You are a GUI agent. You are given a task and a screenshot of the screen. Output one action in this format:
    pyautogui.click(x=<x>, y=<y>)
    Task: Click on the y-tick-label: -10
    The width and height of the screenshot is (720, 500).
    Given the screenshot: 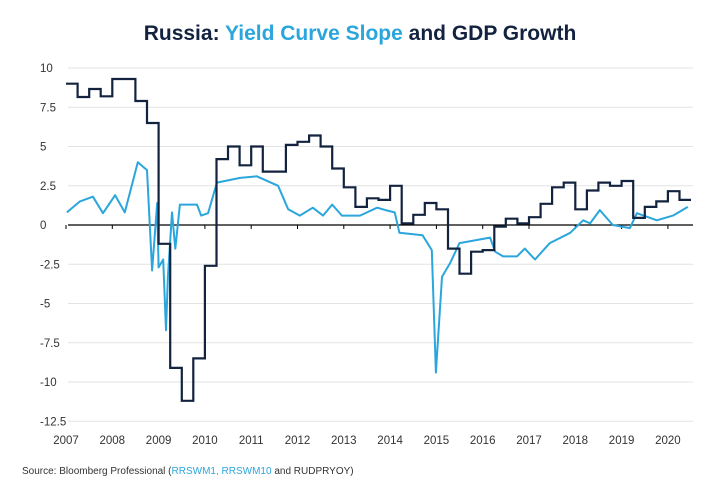 What is the action you would take?
    pyautogui.click(x=48, y=383)
    